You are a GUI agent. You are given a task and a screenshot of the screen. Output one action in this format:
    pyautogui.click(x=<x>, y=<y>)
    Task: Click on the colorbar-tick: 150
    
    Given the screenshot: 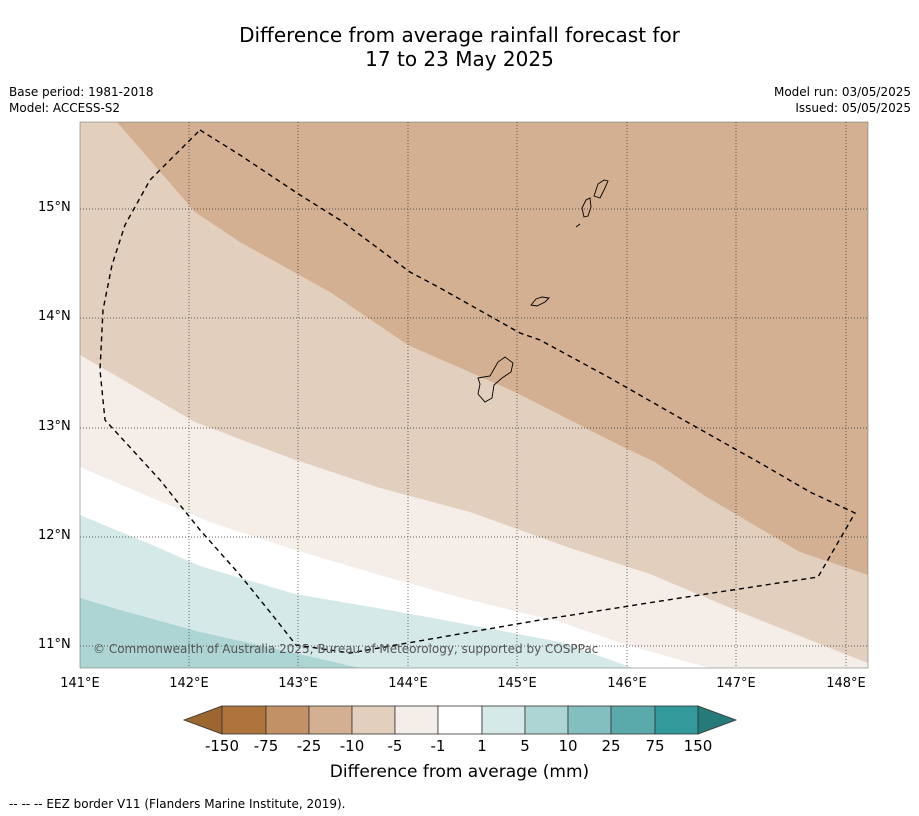 What is the action you would take?
    pyautogui.click(x=698, y=746)
    